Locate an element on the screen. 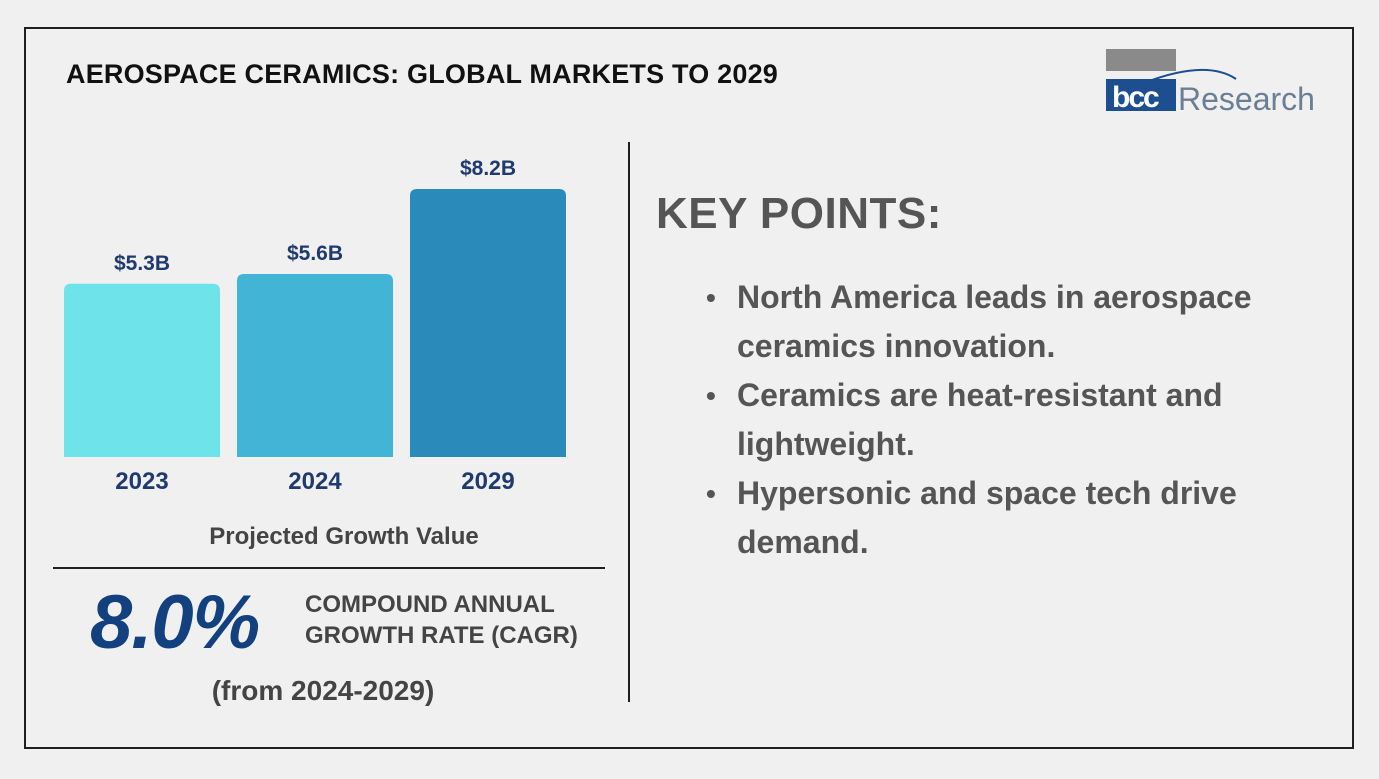 Image resolution: width=1379 pixels, height=779 pixels. cagr-label: COMPOUND ANNUAL GROWTH RATE (CAGR) is located at coordinates (441, 620).